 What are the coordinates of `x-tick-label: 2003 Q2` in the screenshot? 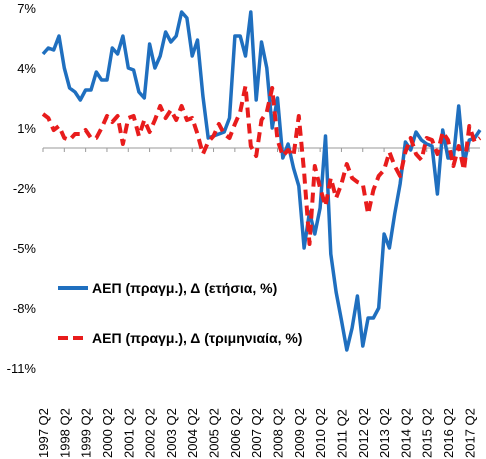 It's located at (171, 433).